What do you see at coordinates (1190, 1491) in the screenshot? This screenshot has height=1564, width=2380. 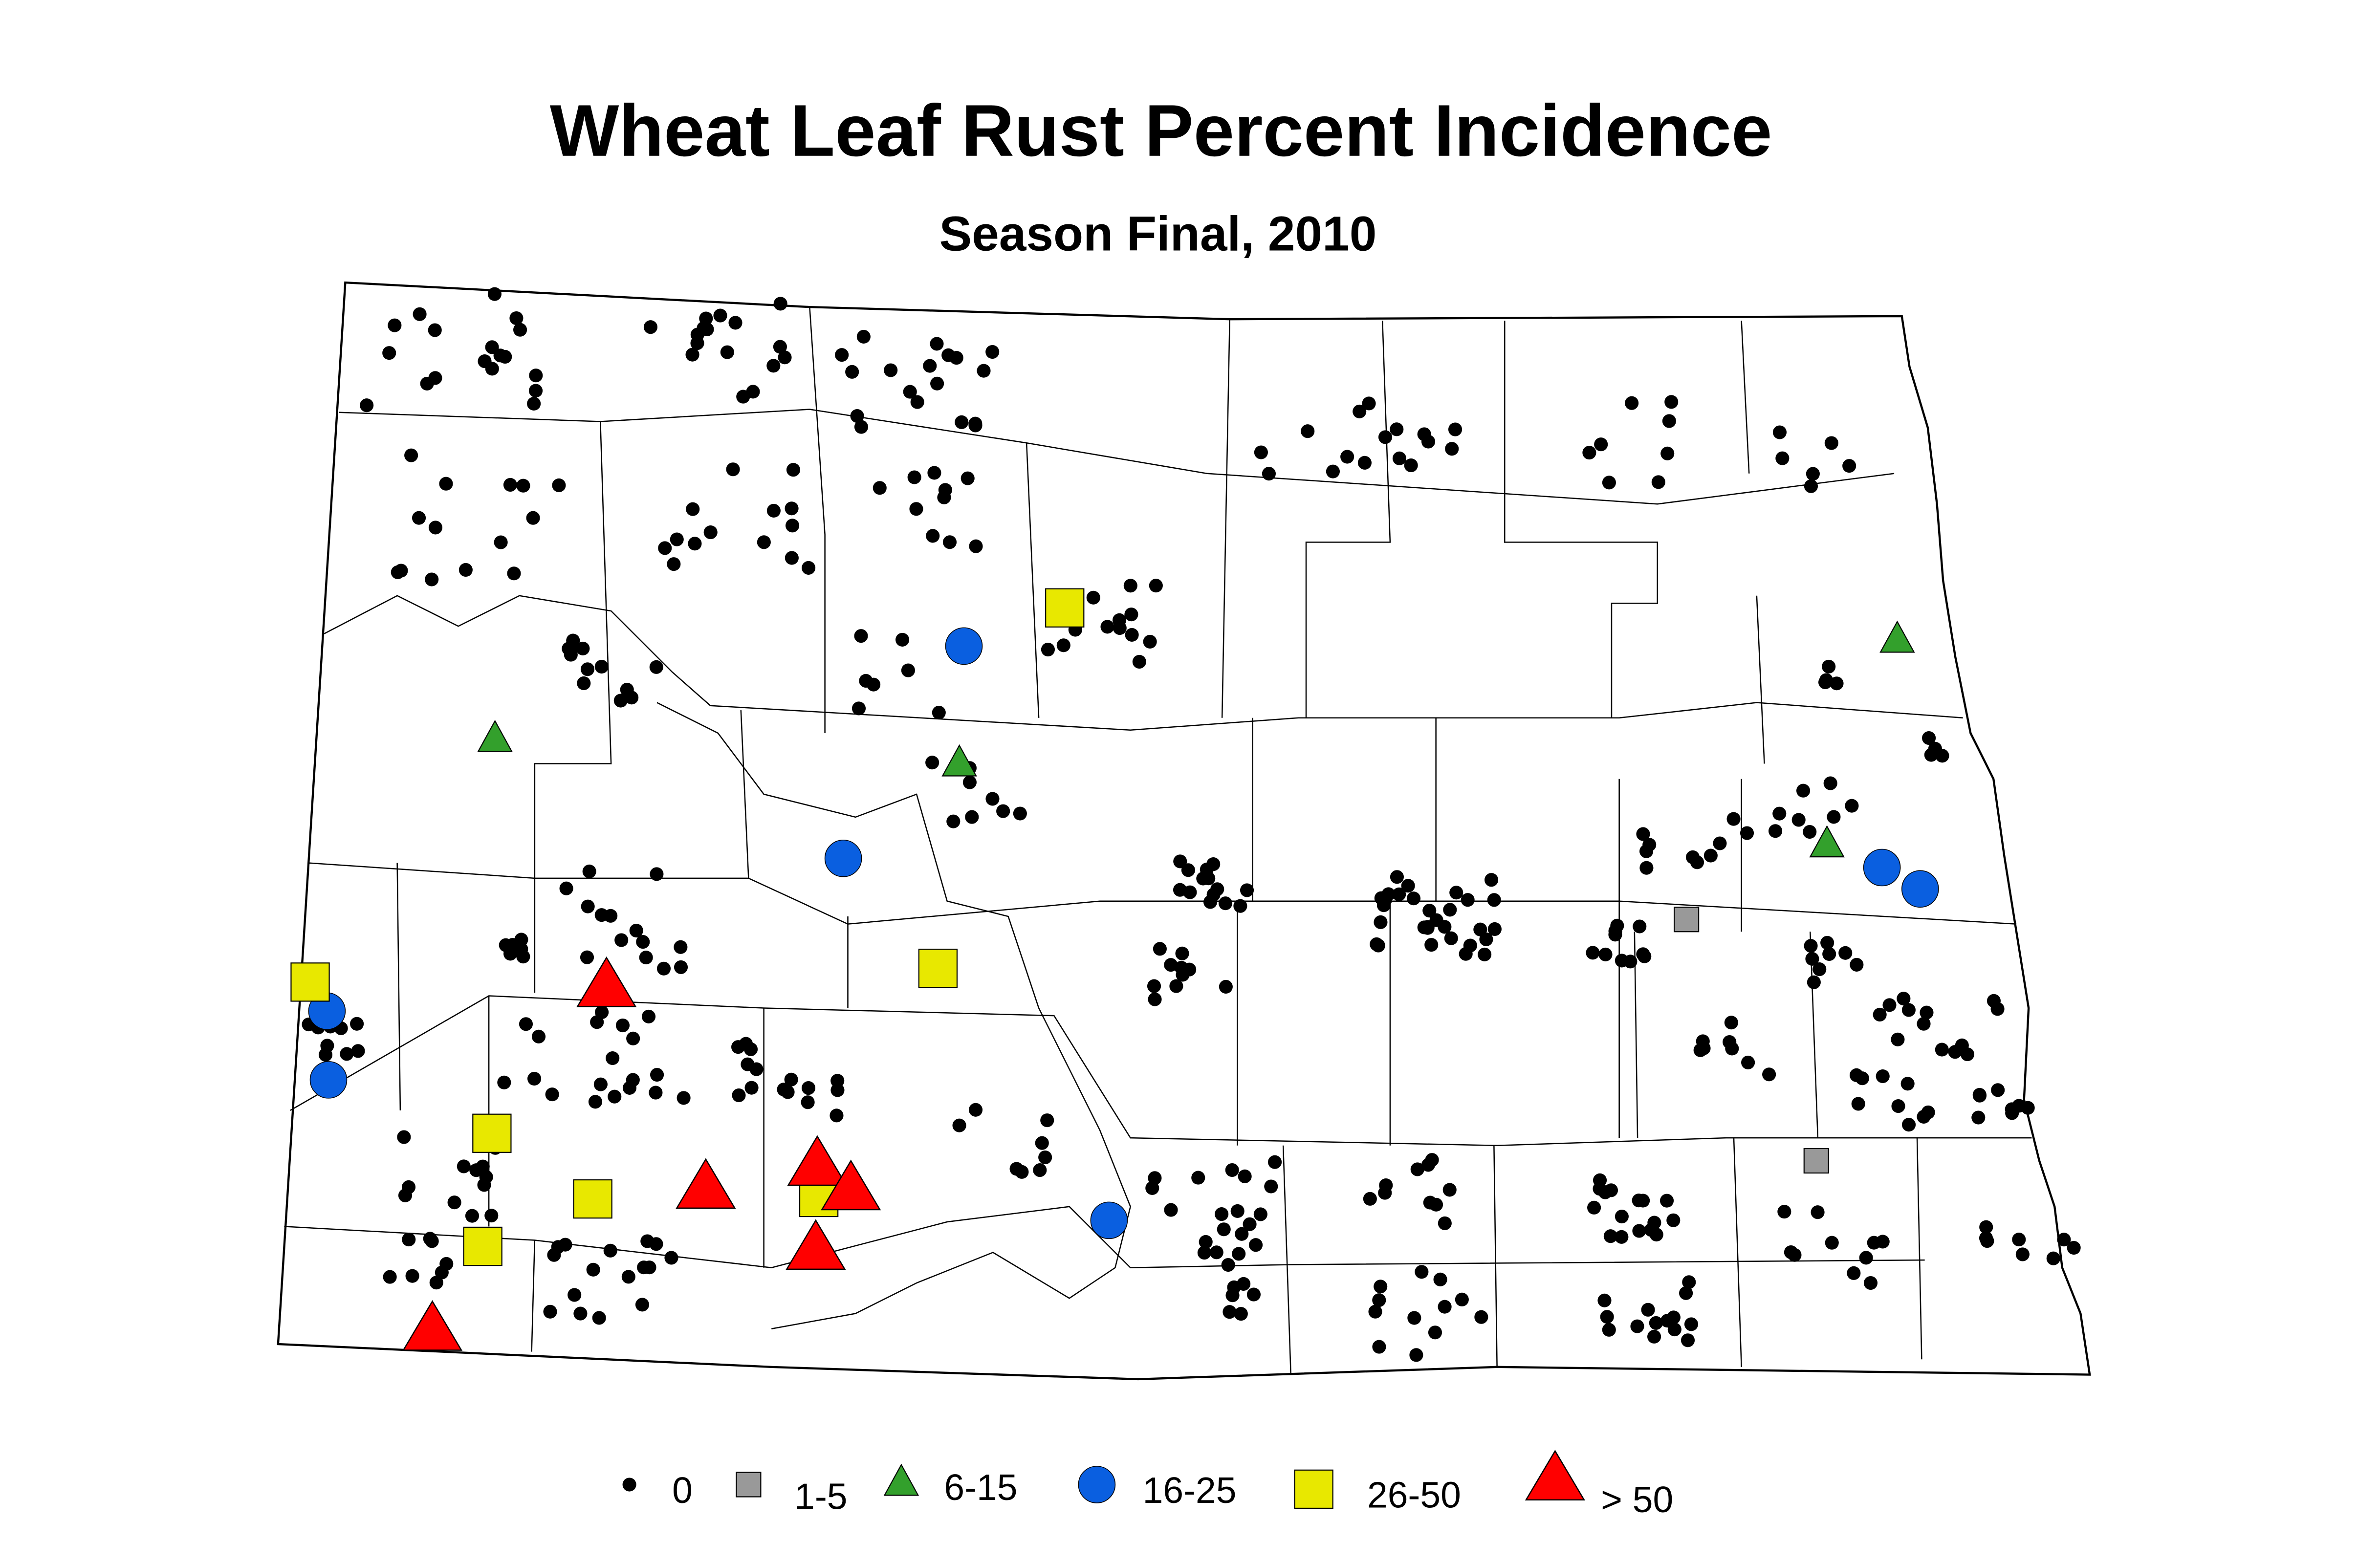 I see `legend-label: 16-25` at bounding box center [1190, 1491].